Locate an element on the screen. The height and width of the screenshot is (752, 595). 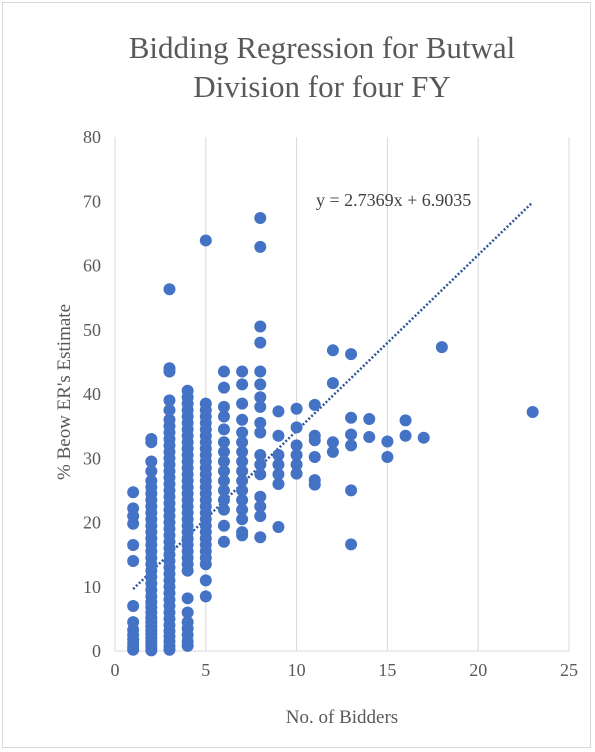
y-axis-title: % Beow ER's Estimate is located at coordinates (64, 392).